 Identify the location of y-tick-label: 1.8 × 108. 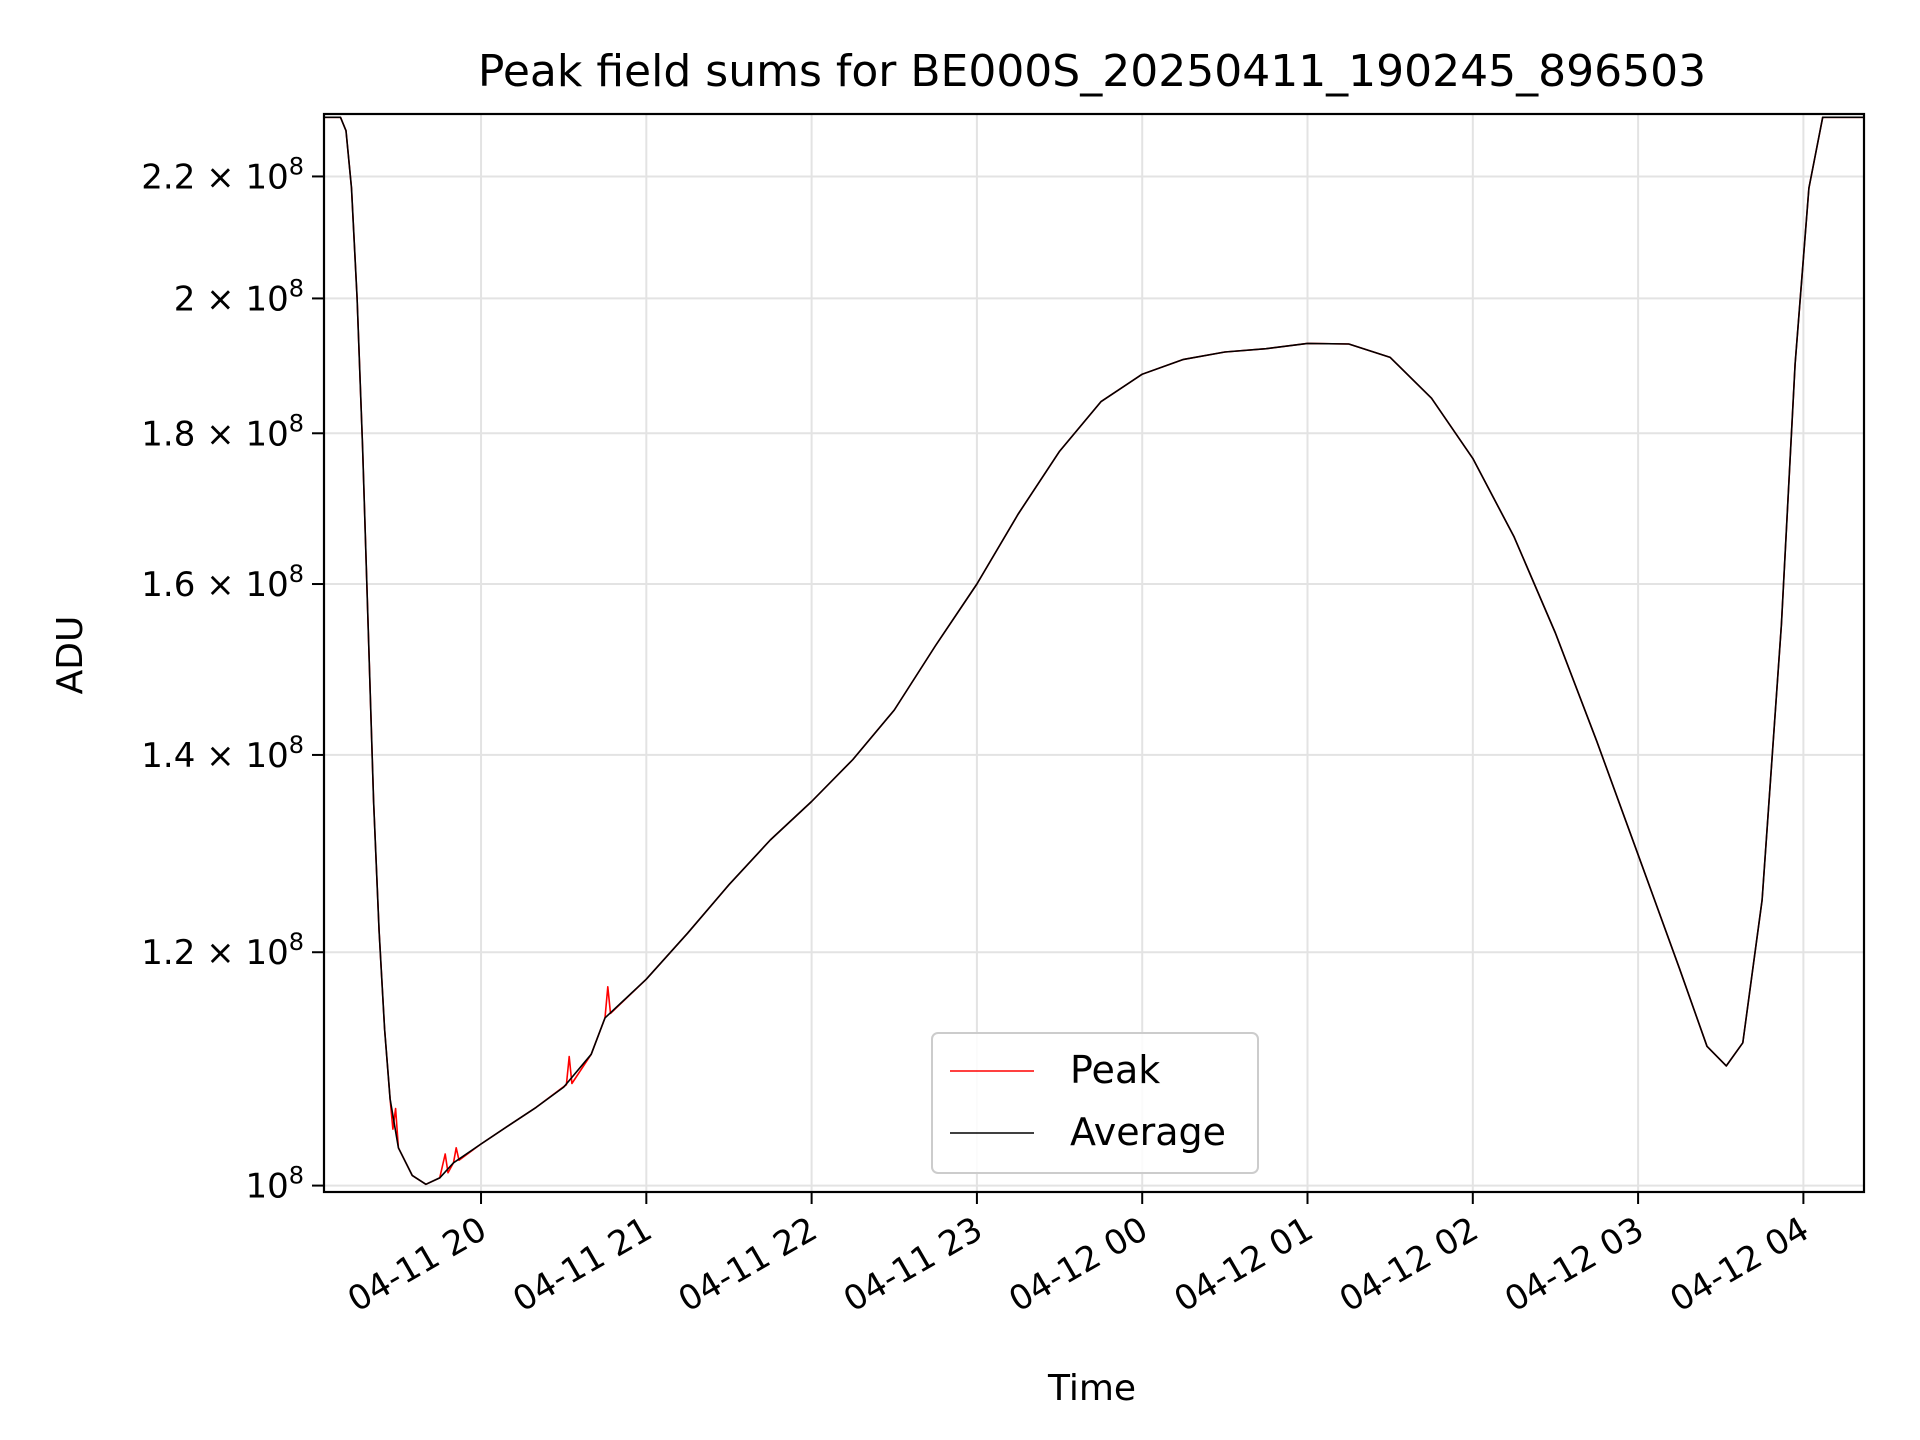
(222, 431).